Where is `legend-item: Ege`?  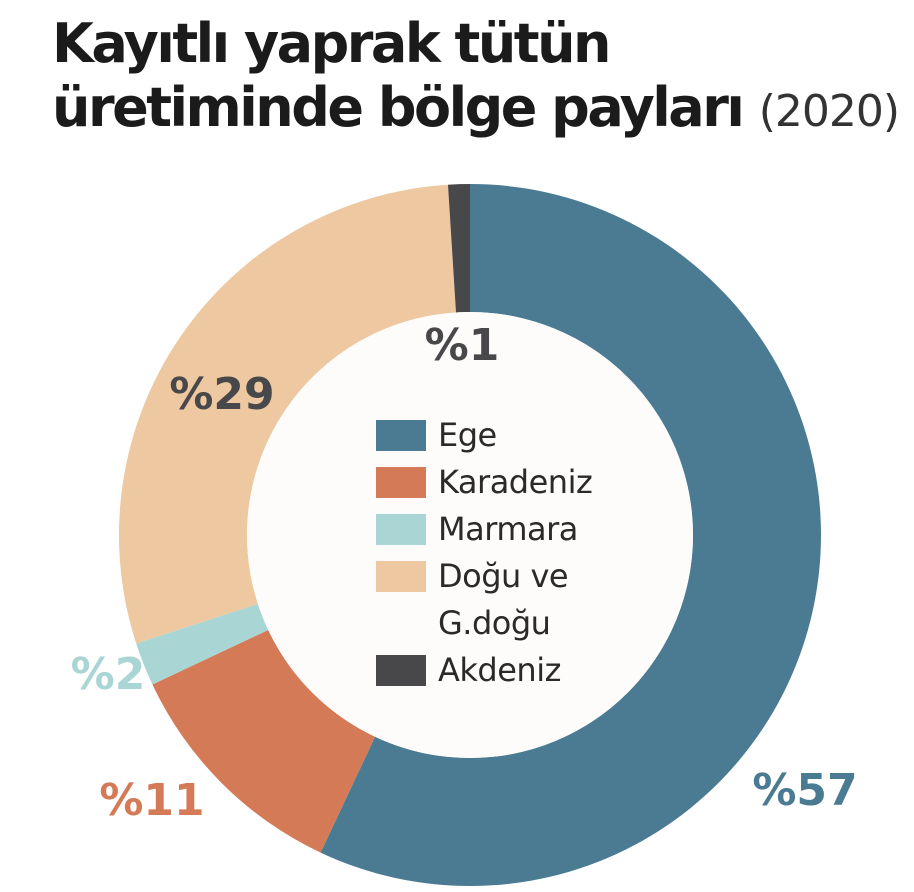 legend-item: Ege is located at coordinates (476, 435).